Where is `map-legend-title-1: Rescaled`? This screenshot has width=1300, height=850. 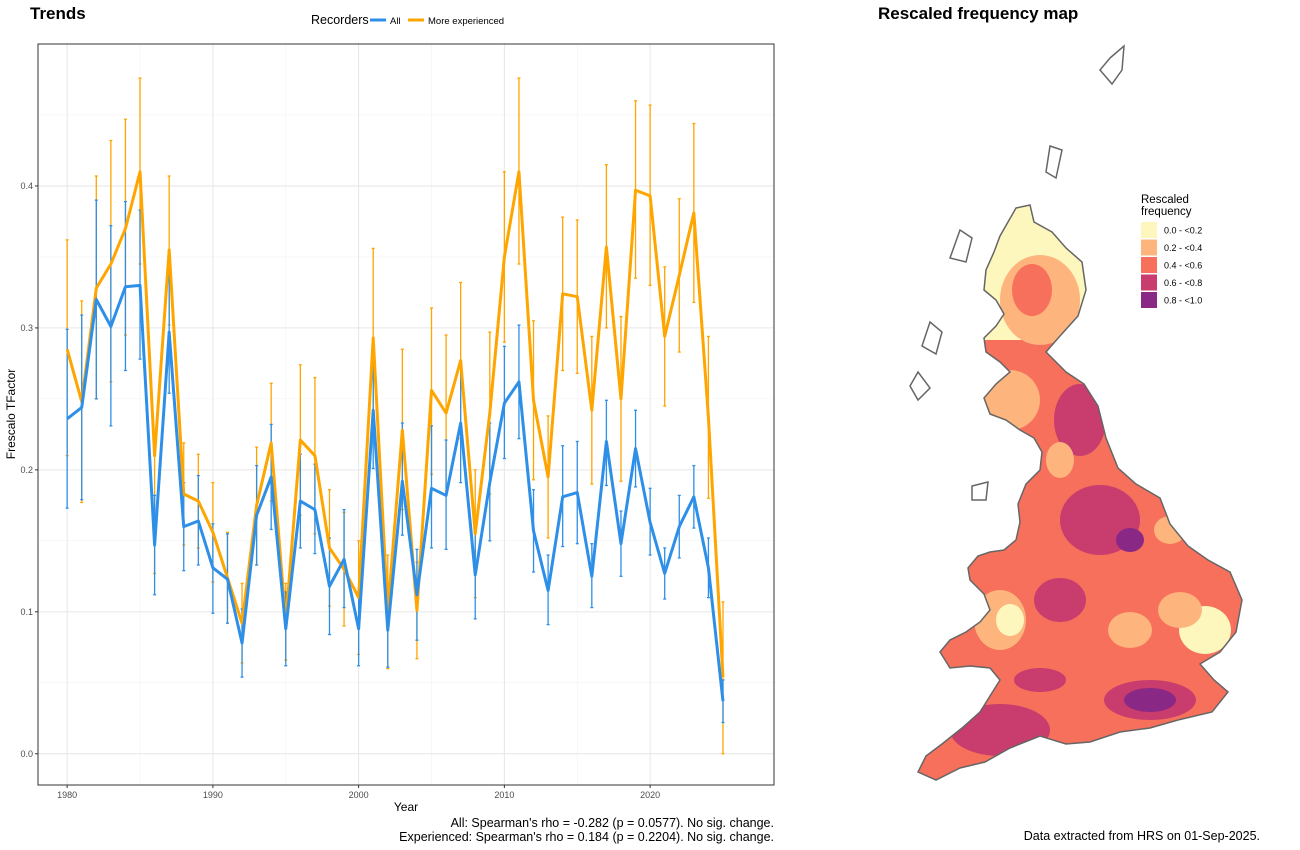
map-legend-title-1: Rescaled is located at coordinates (1165, 200).